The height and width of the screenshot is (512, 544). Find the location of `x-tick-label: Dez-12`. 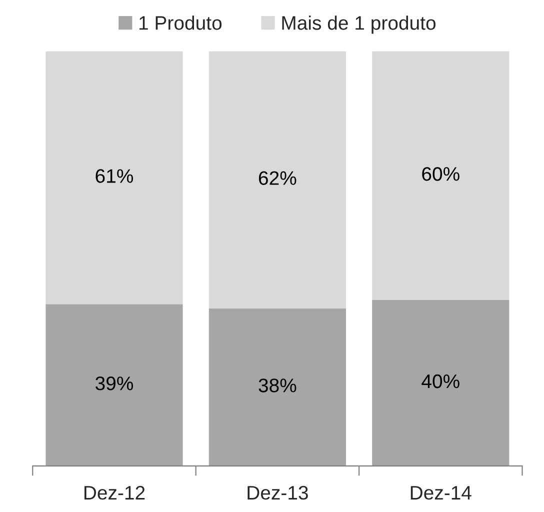

x-tick-label: Dez-12 is located at coordinates (114, 493).